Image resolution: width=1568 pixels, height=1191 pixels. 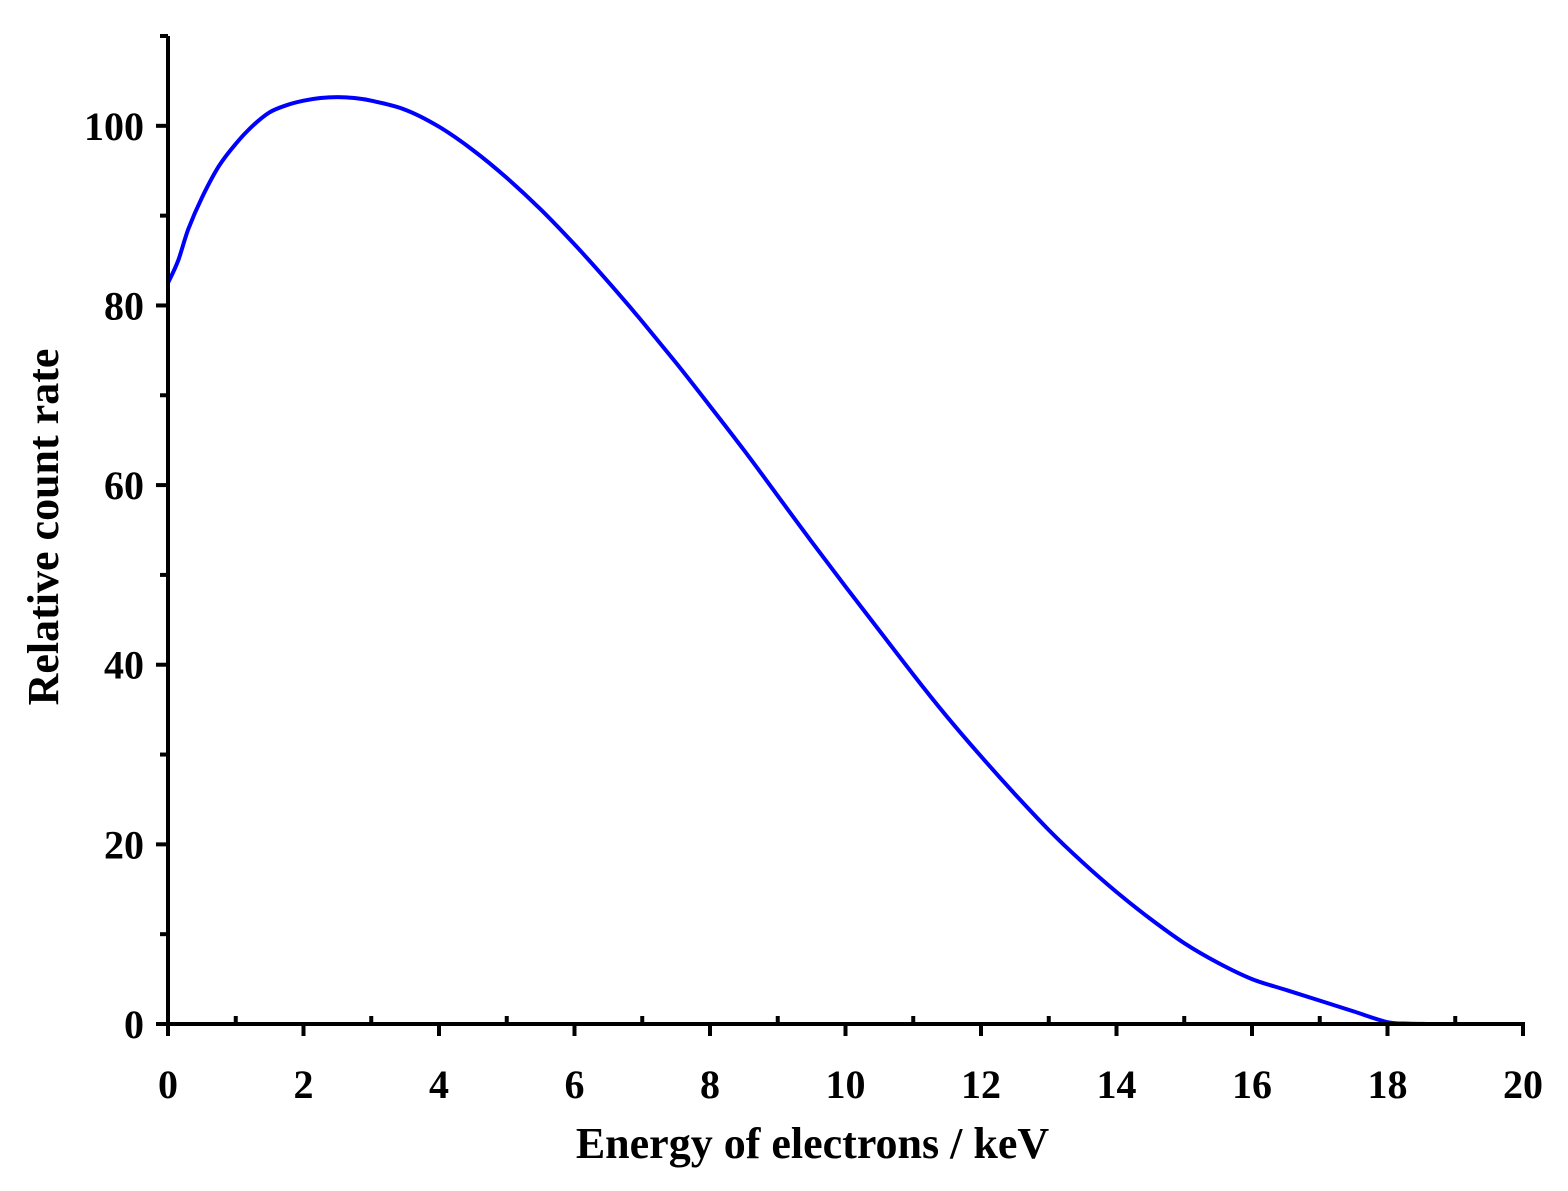 What do you see at coordinates (304, 1084) in the screenshot?
I see `x-tick-label: 2` at bounding box center [304, 1084].